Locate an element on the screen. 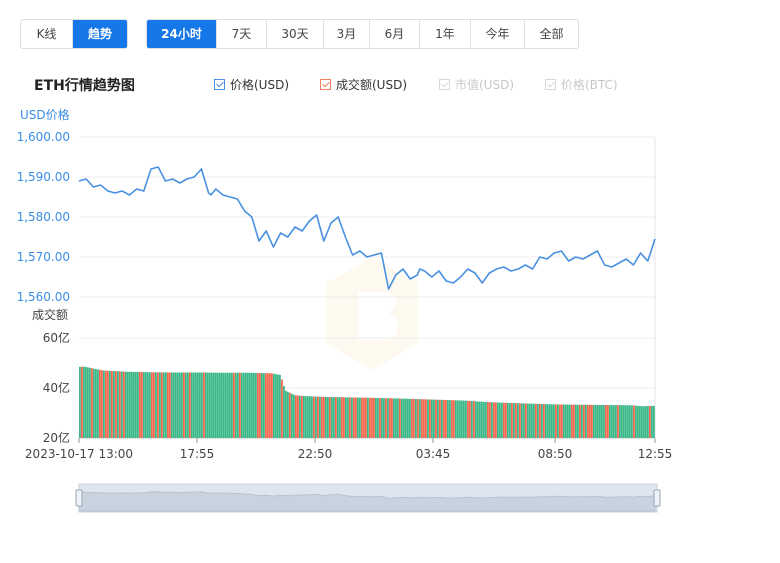 Image resolution: width=780 pixels, height=563 pixels. legend-price-usd: 价格(USD) is located at coordinates (251, 84).